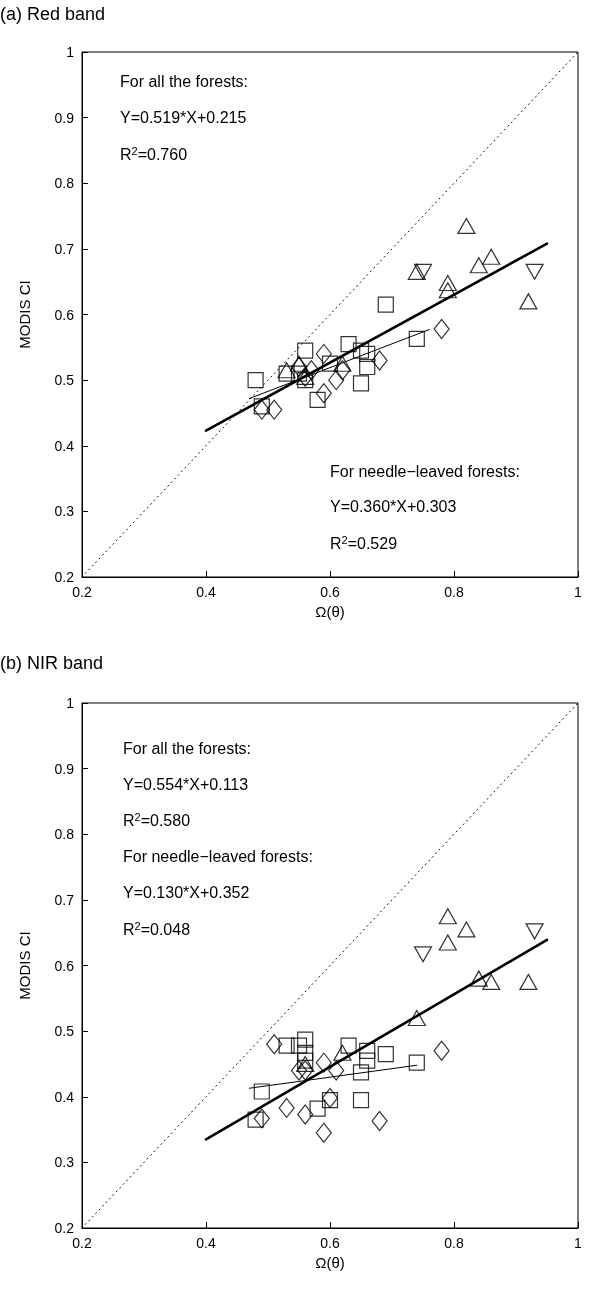 The width and height of the screenshot is (609, 1307). I want to click on y-tick-label: 0.9, so click(64, 768).